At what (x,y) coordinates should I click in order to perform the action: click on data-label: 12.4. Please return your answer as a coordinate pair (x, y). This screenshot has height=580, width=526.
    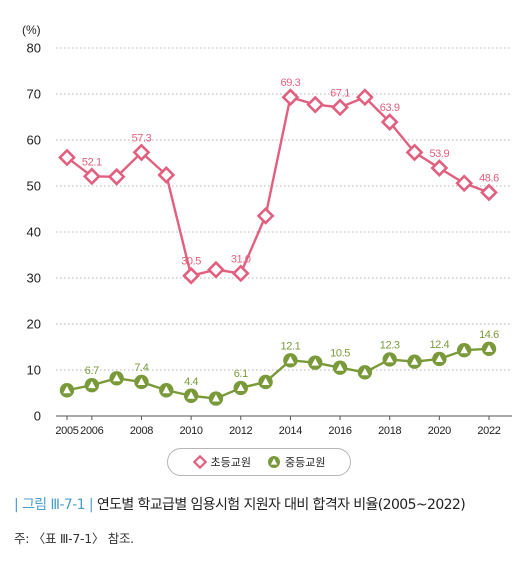
    Looking at the image, I should click on (439, 345).